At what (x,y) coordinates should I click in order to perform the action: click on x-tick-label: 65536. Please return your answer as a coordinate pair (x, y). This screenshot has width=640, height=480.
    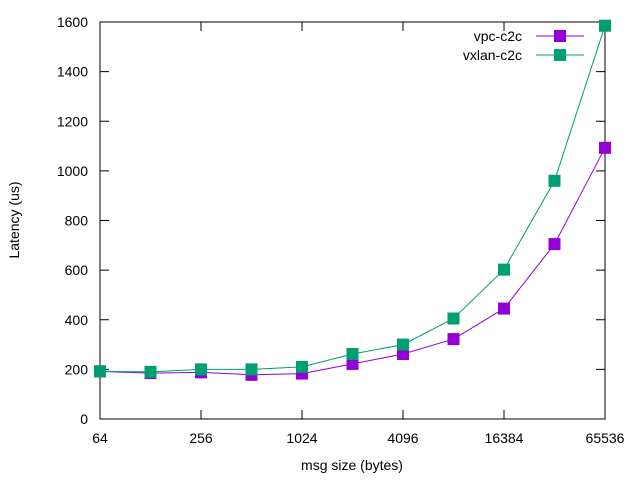
    Looking at the image, I should click on (605, 438).